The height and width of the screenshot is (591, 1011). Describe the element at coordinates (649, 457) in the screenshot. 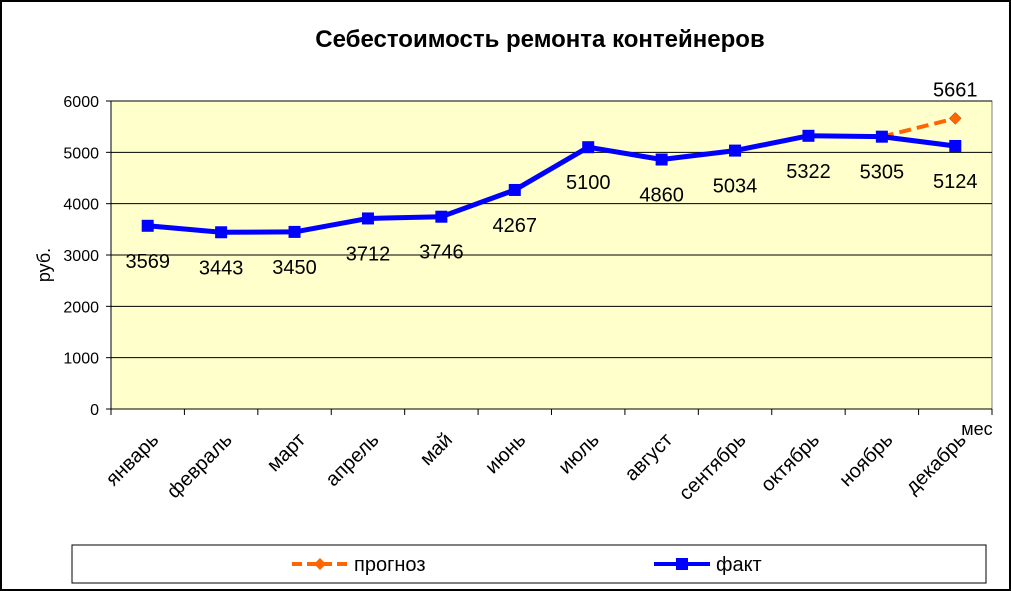

I see `x-tick-label: август` at that location.